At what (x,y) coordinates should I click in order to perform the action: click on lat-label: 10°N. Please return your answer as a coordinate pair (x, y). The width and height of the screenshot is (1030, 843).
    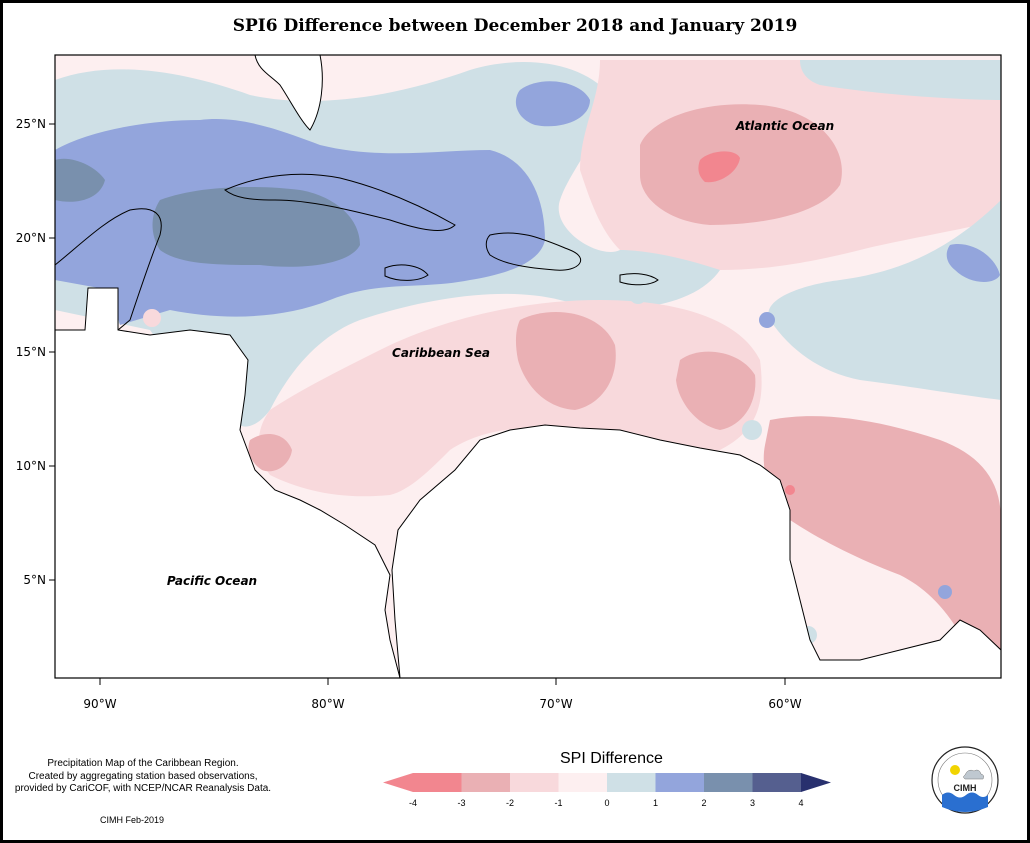
    Looking at the image, I should click on (31, 466).